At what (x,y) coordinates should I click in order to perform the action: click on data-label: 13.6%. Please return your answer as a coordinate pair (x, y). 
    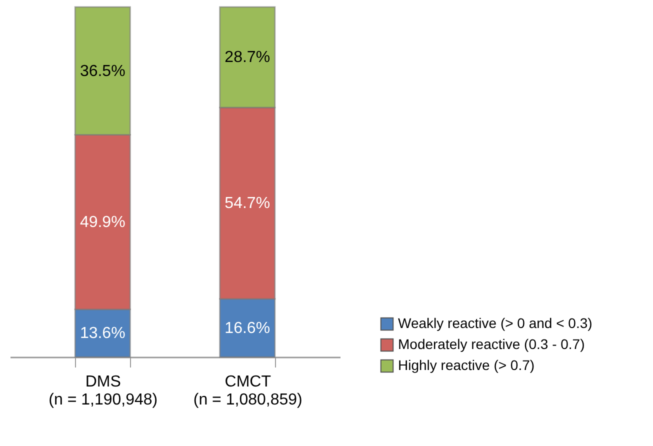
    Looking at the image, I should click on (103, 333).